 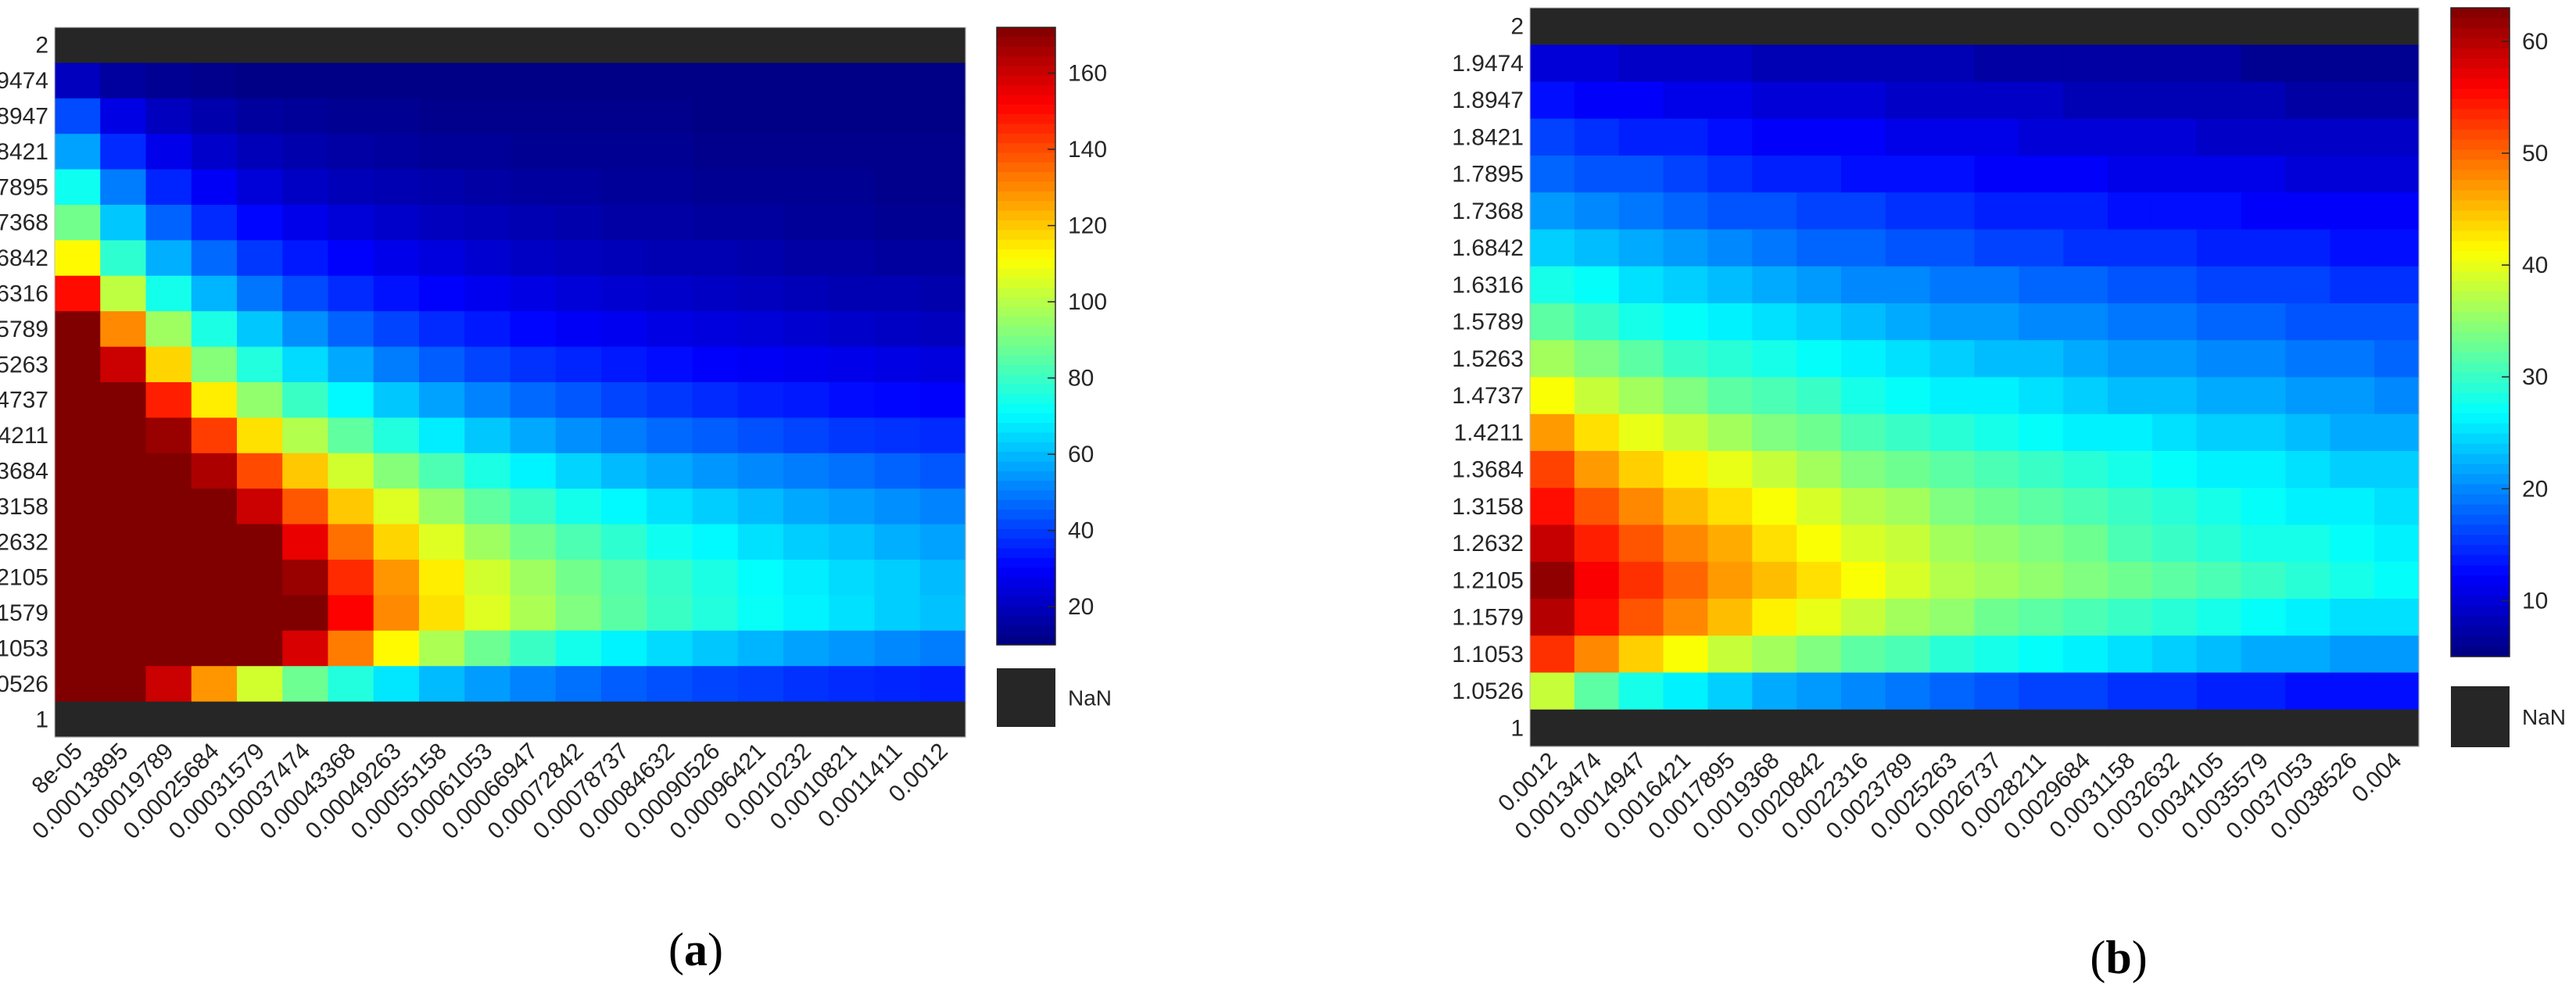 I want to click on y-tick-label: 1.4737, so click(x=24, y=400).